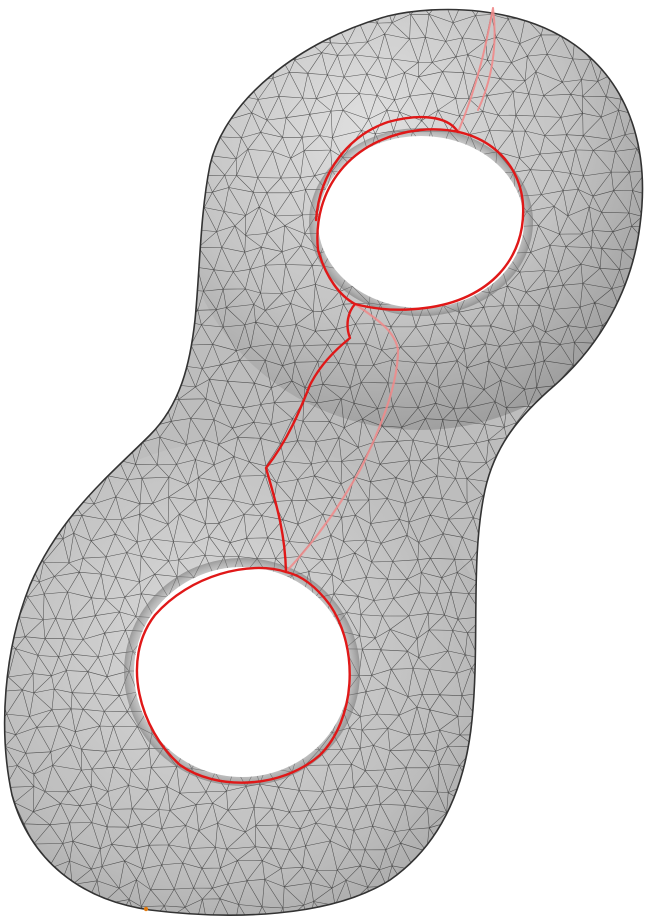 Image resolution: width=655 pixels, height=923 pixels. I want to click on lower-hole-opening, so click(242, 672).